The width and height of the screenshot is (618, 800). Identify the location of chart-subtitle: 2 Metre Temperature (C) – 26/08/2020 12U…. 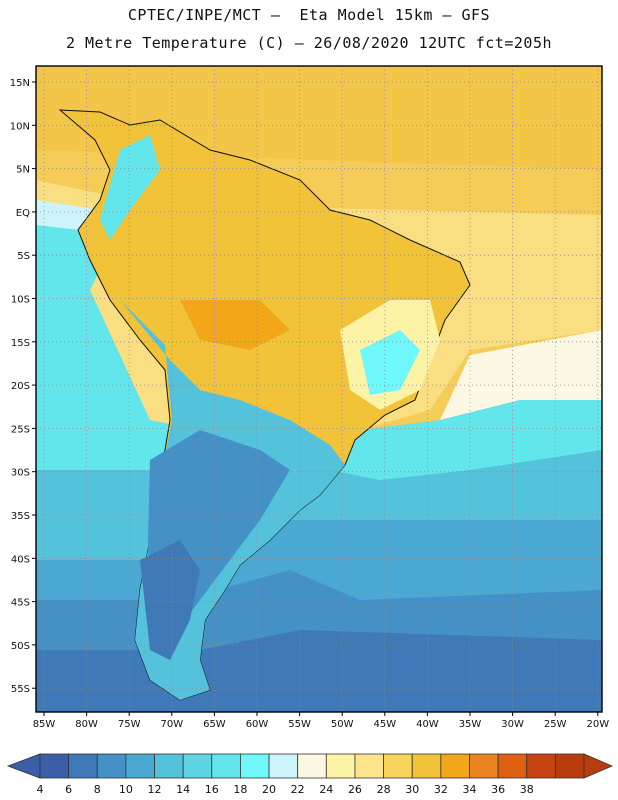
(309, 43).